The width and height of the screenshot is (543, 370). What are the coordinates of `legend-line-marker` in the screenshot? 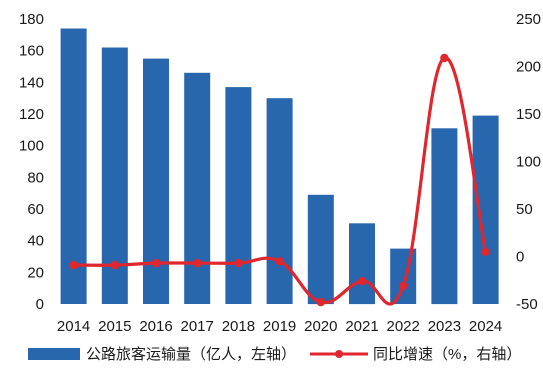 It's located at (339, 354).